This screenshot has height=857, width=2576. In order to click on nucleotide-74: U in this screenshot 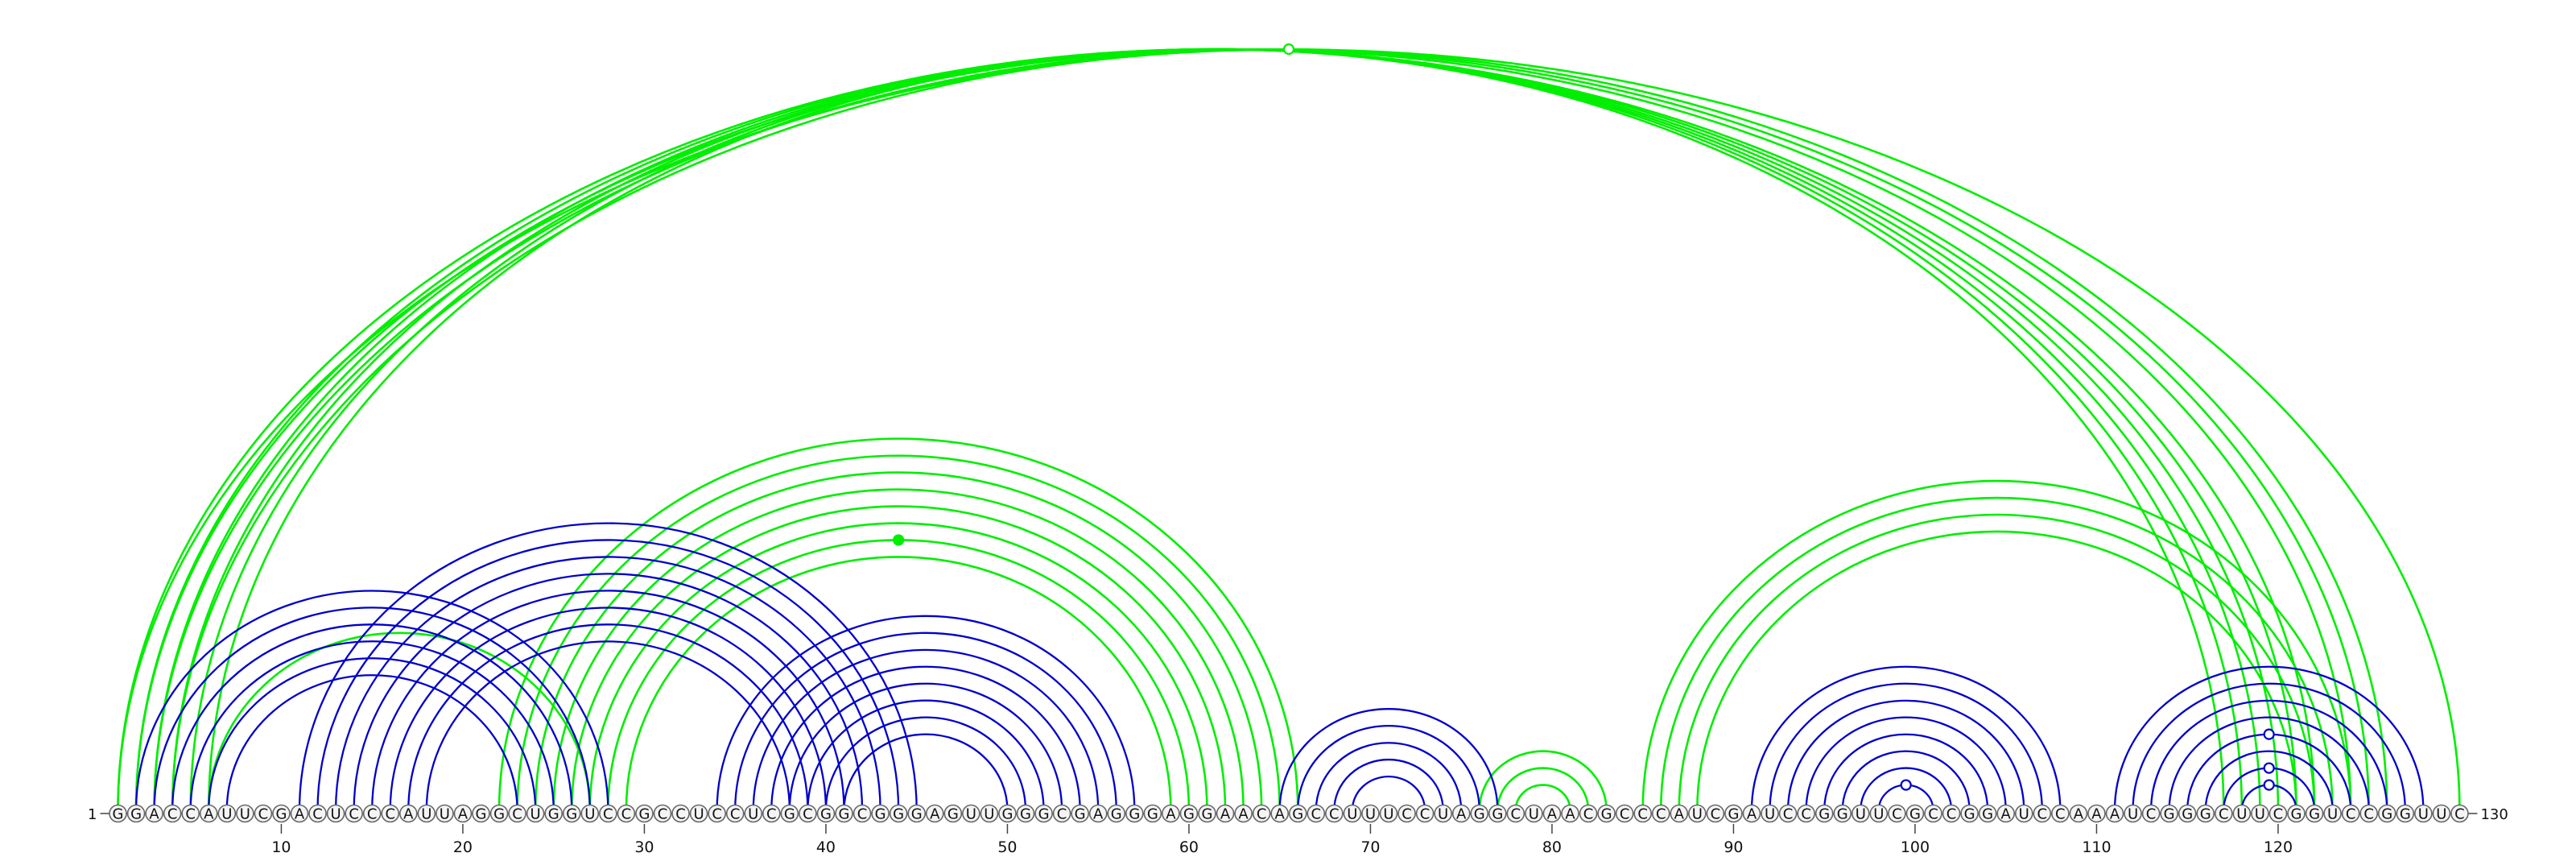, I will do `click(1443, 814)`.